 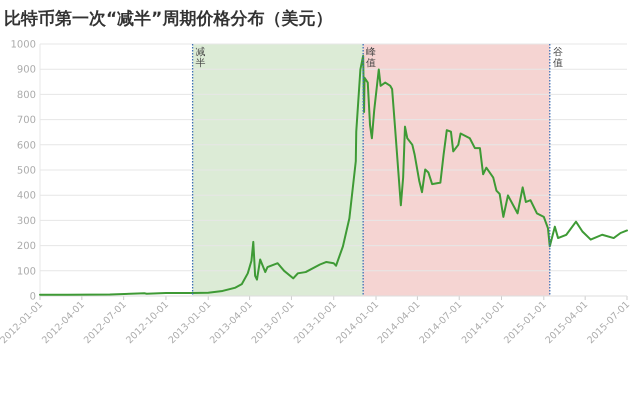 I want to click on y-tick-label: 200, so click(x=26, y=246).